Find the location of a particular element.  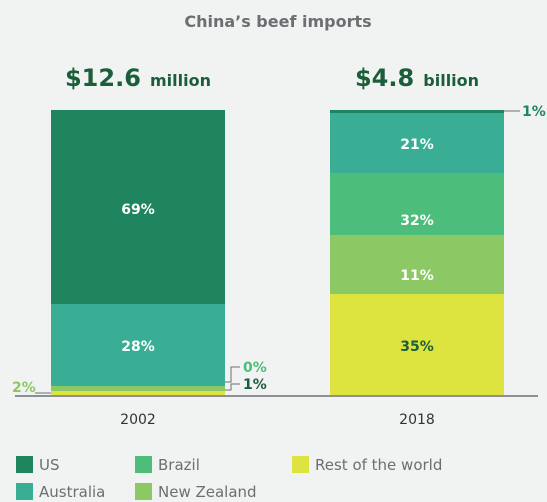

bar-2018-rest is located at coordinates (417, 344).